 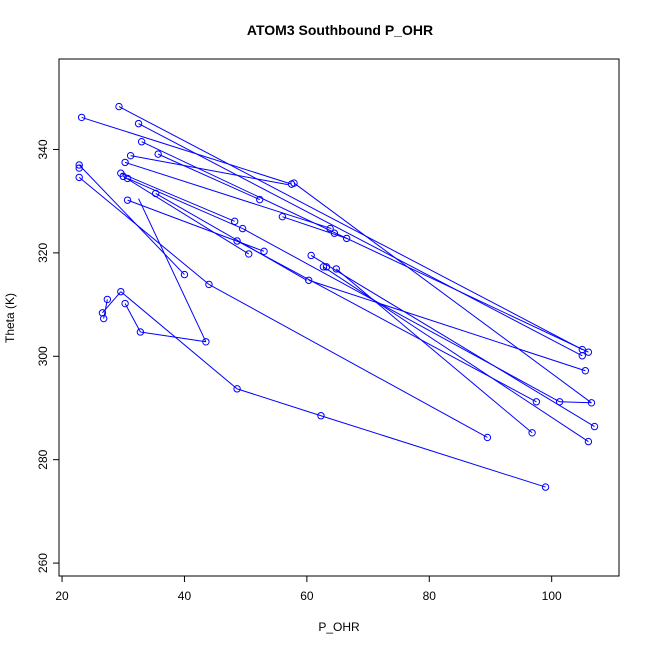 I want to click on y-tick-label: 320, so click(x=43, y=253).